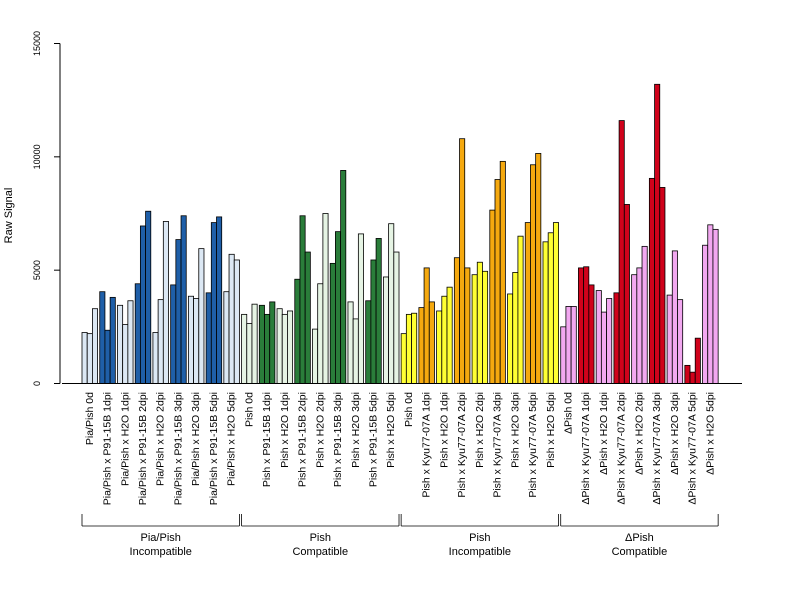 The width and height of the screenshot is (800, 605). What do you see at coordinates (639, 538) in the screenshot?
I see `group-label-line1: ΔPish` at bounding box center [639, 538].